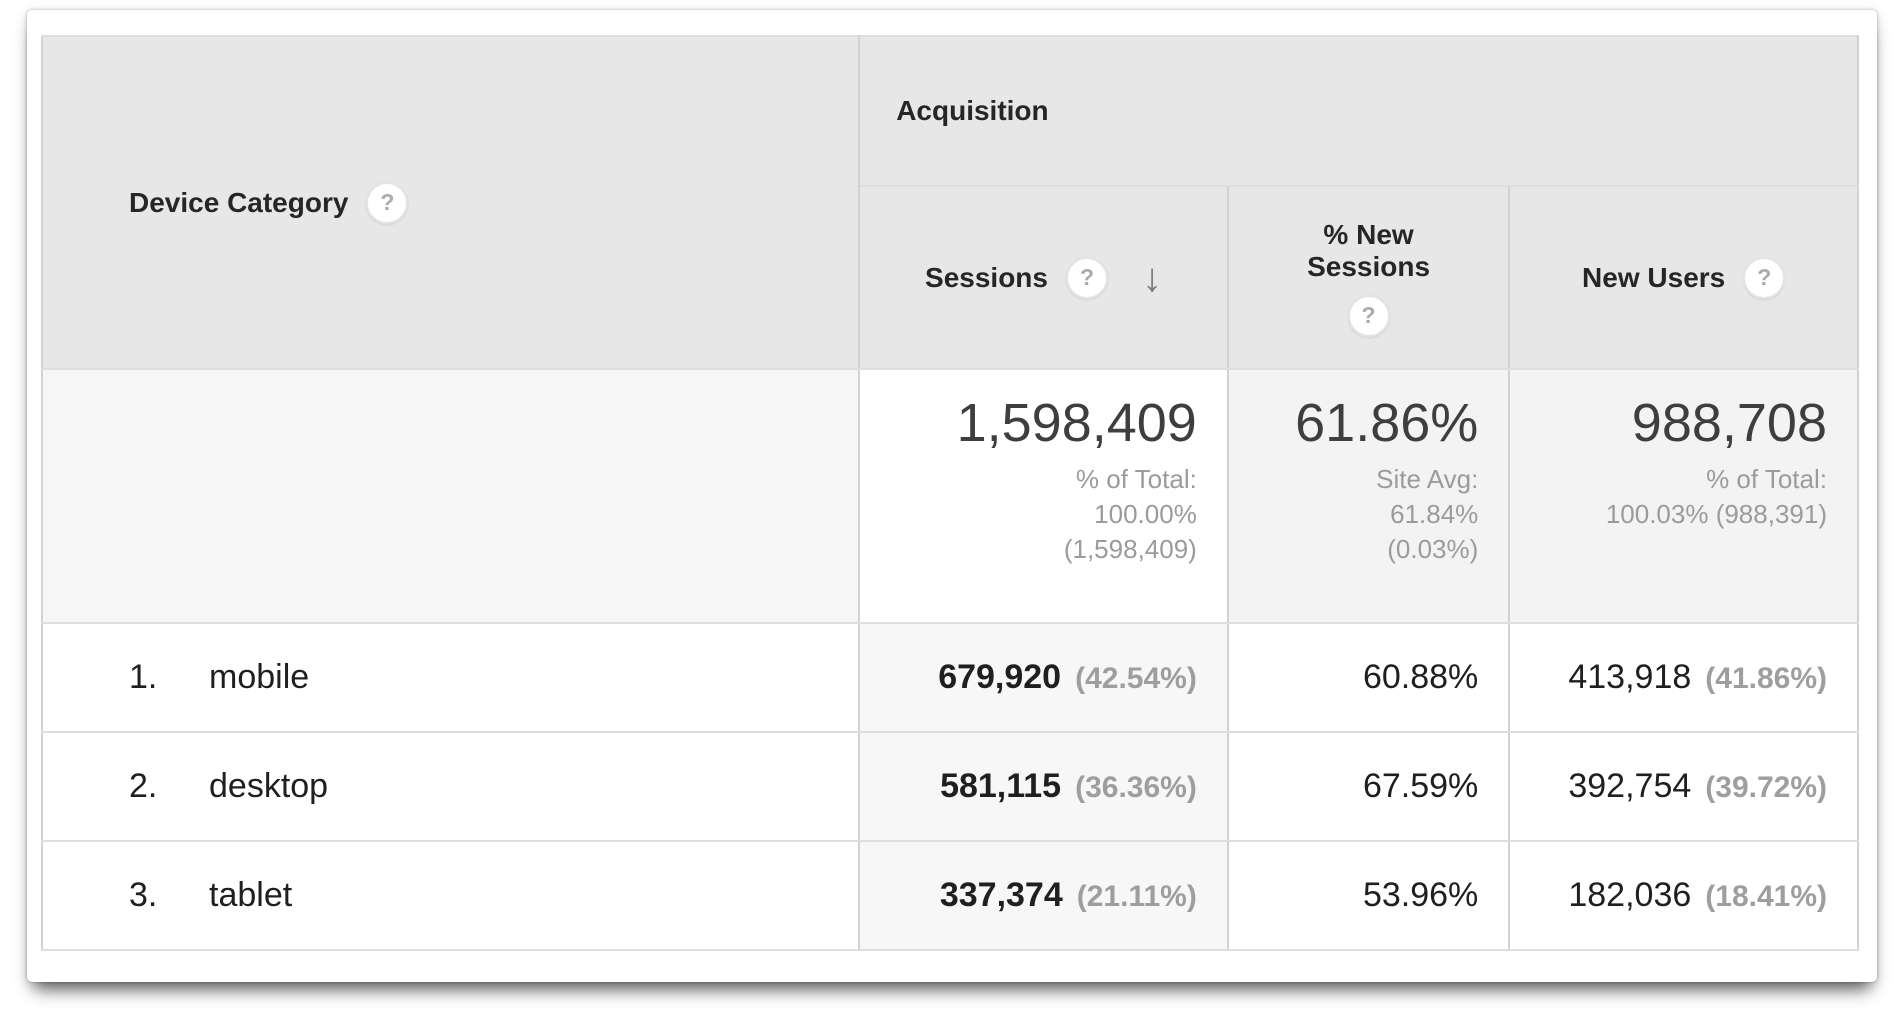  I want to click on device-label: desktop, so click(269, 786).